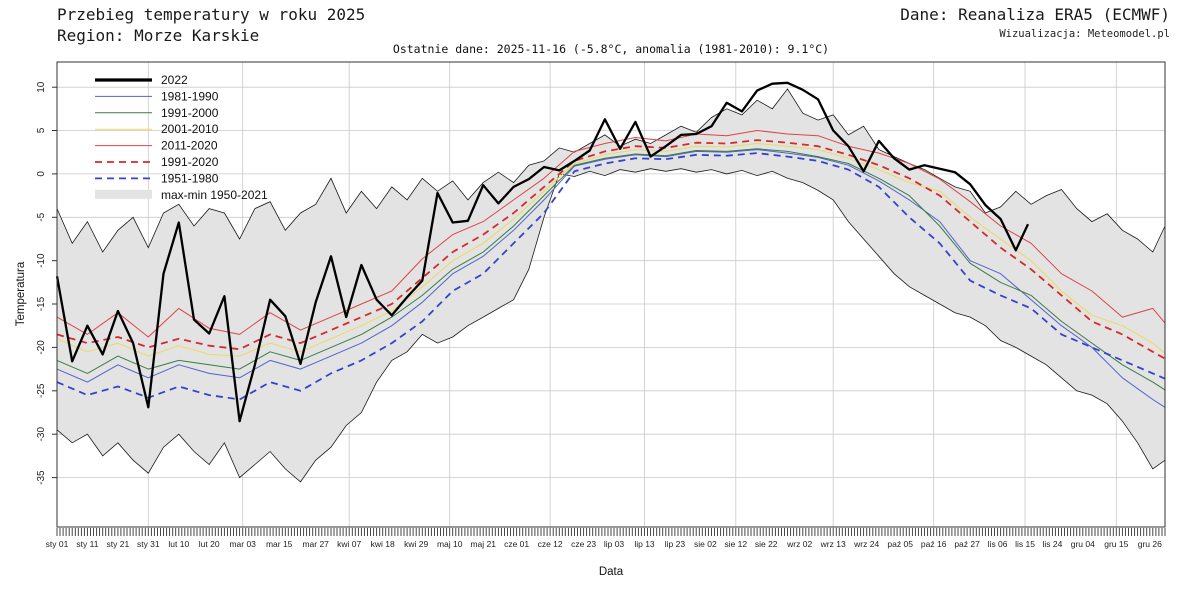 This screenshot has height=600, width=1200. I want to click on x-tick-label: gru 04, so click(1083, 544).